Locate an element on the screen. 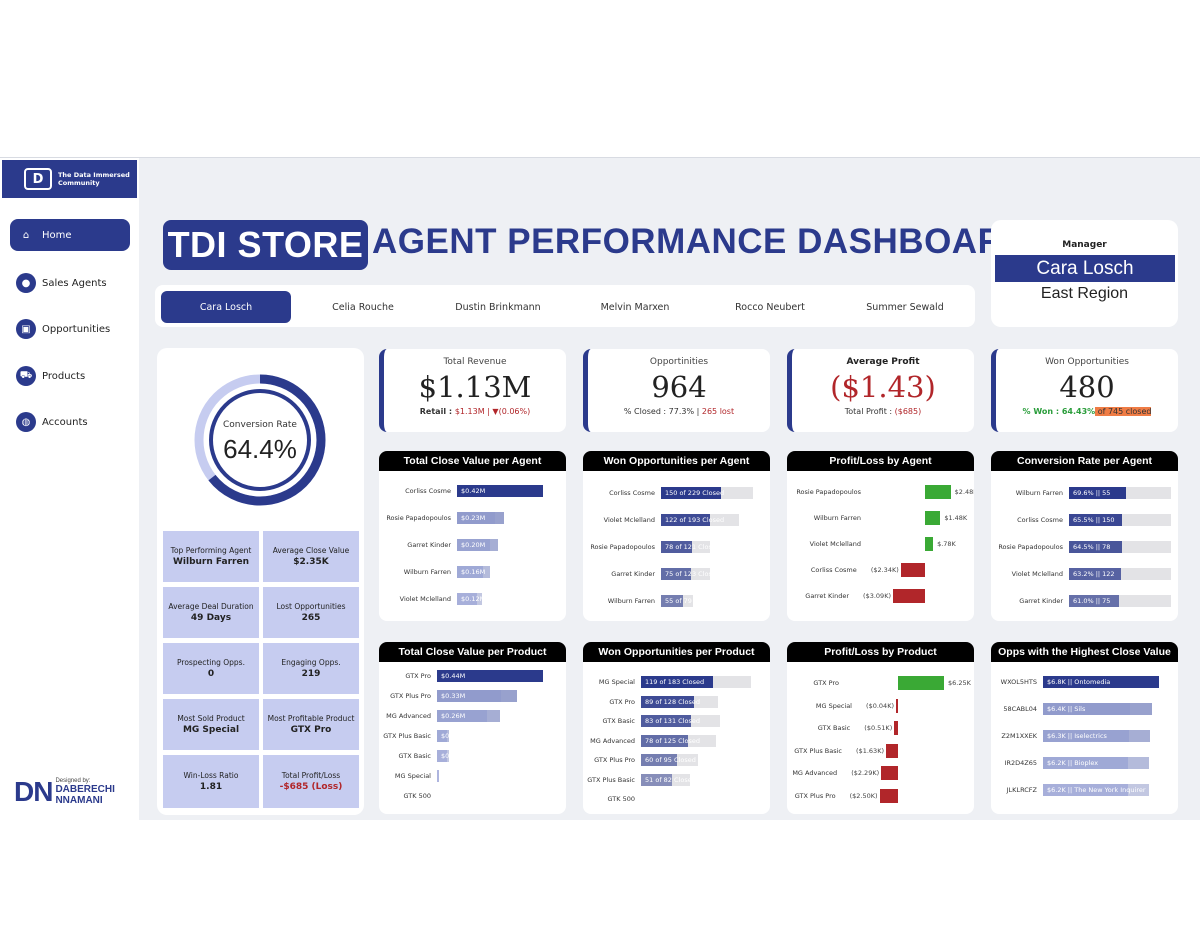 The width and height of the screenshot is (1200, 942). bar-label: MG Advanced is located at coordinates (612, 740).